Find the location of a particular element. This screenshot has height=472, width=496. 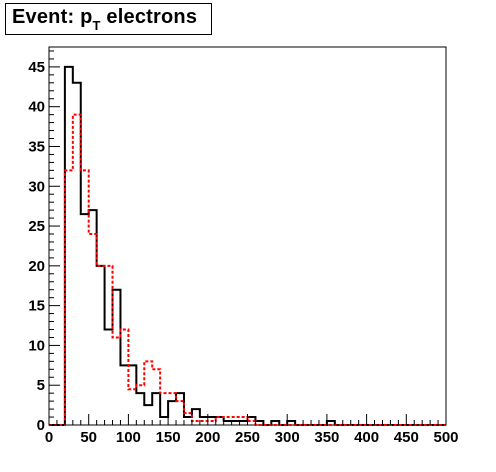

chart-title-subscript: T is located at coordinates (96, 25).